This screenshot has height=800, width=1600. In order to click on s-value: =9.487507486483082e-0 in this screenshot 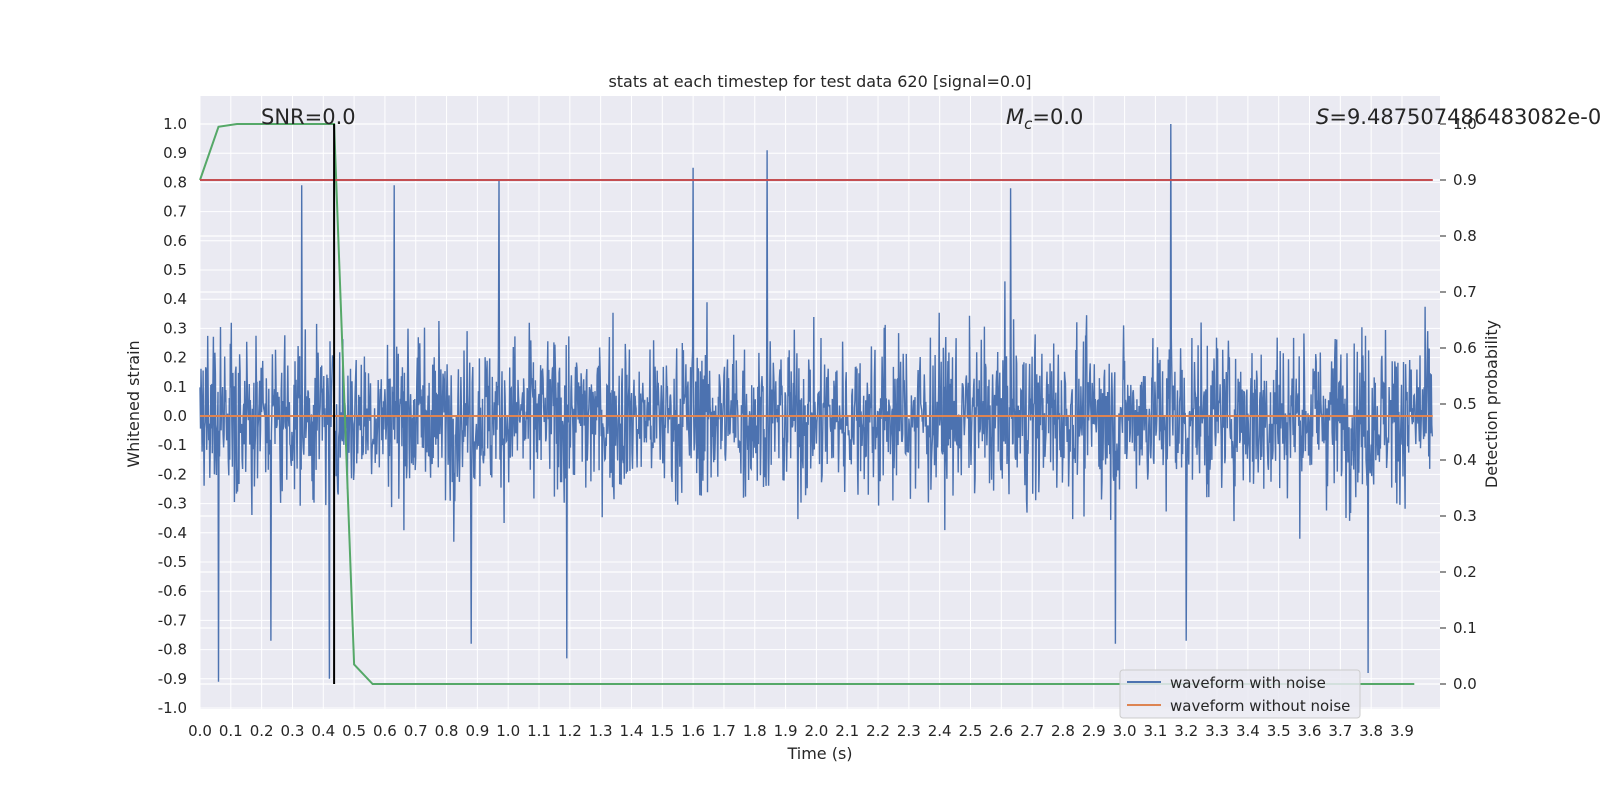, I will do `click(1464, 117)`.